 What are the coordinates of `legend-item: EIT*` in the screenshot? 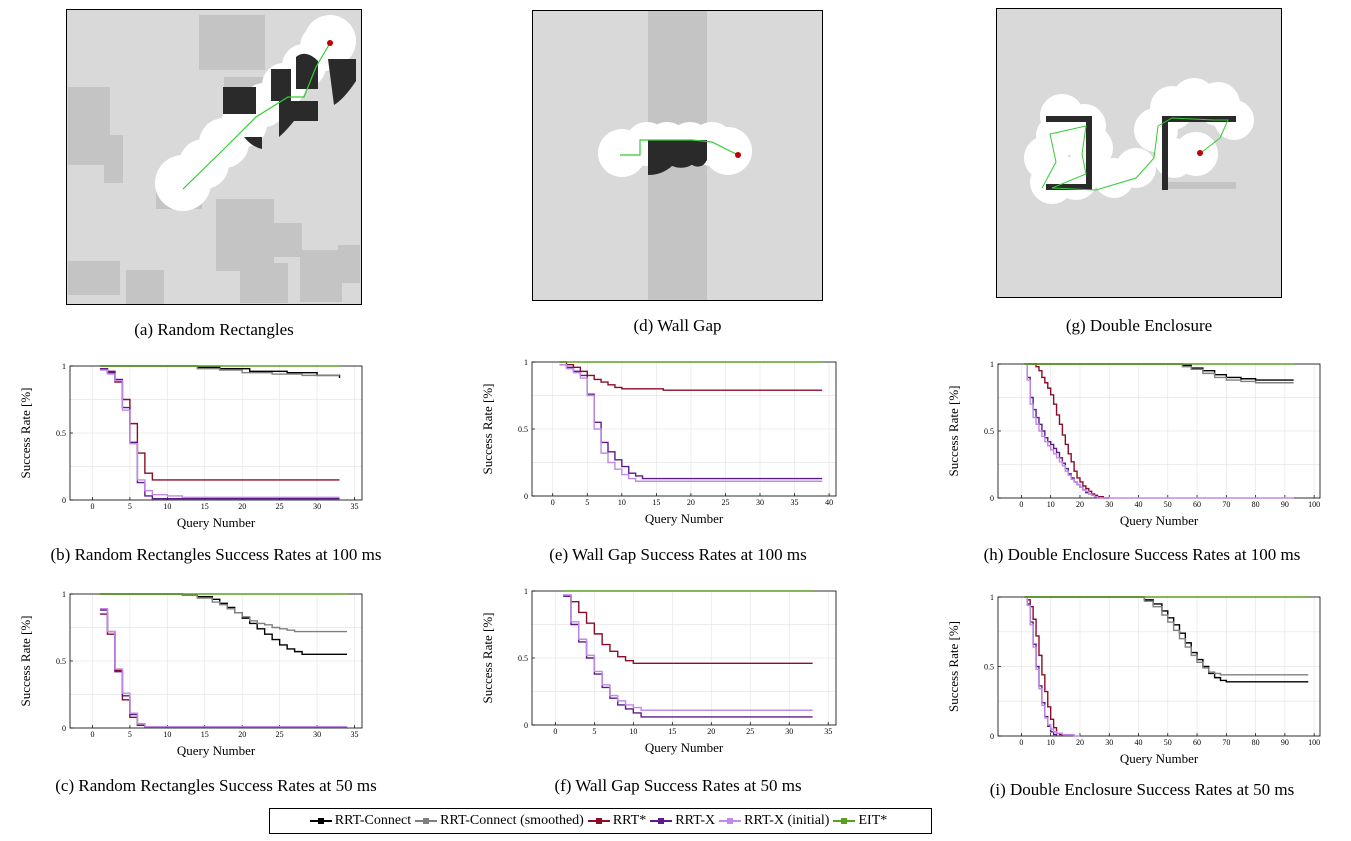 It's located at (860, 821).